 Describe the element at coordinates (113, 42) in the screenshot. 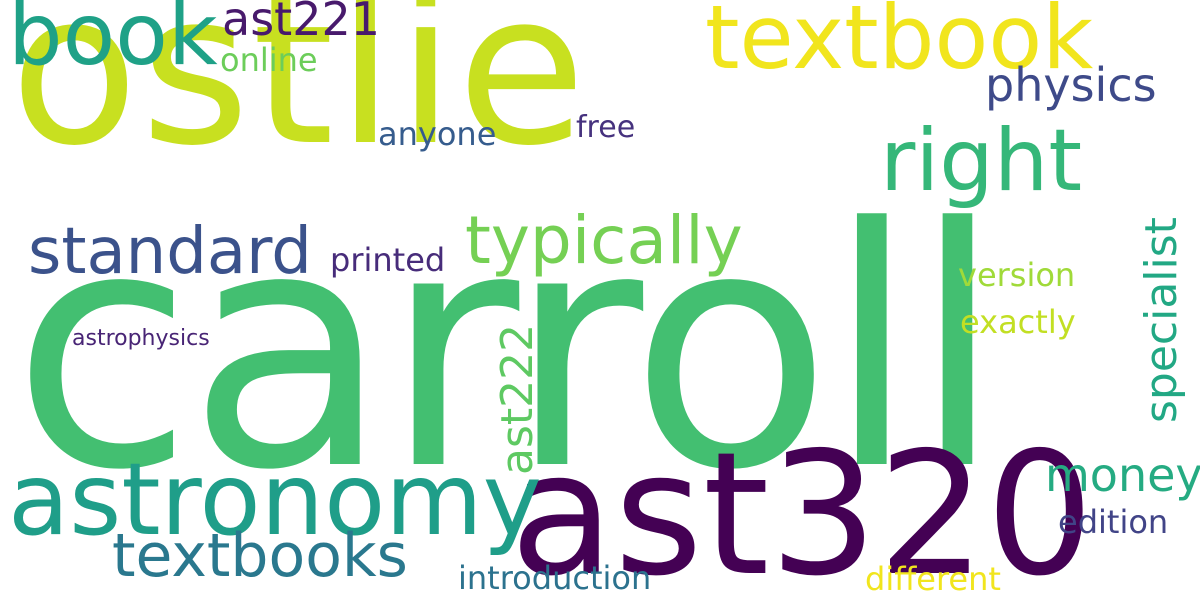

I see `word-book: book` at that location.